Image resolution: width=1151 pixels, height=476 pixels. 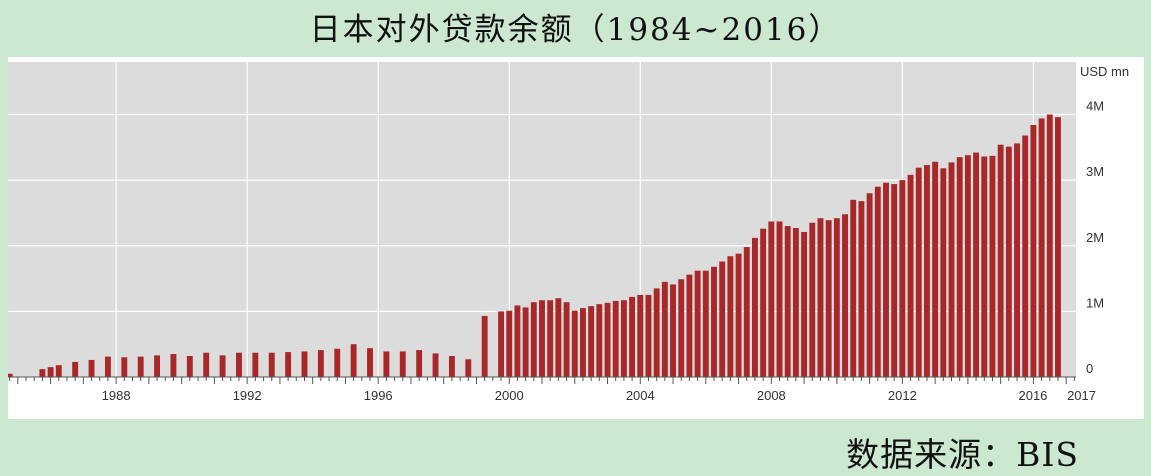 I want to click on x-tick-label: 2004, so click(x=640, y=395).